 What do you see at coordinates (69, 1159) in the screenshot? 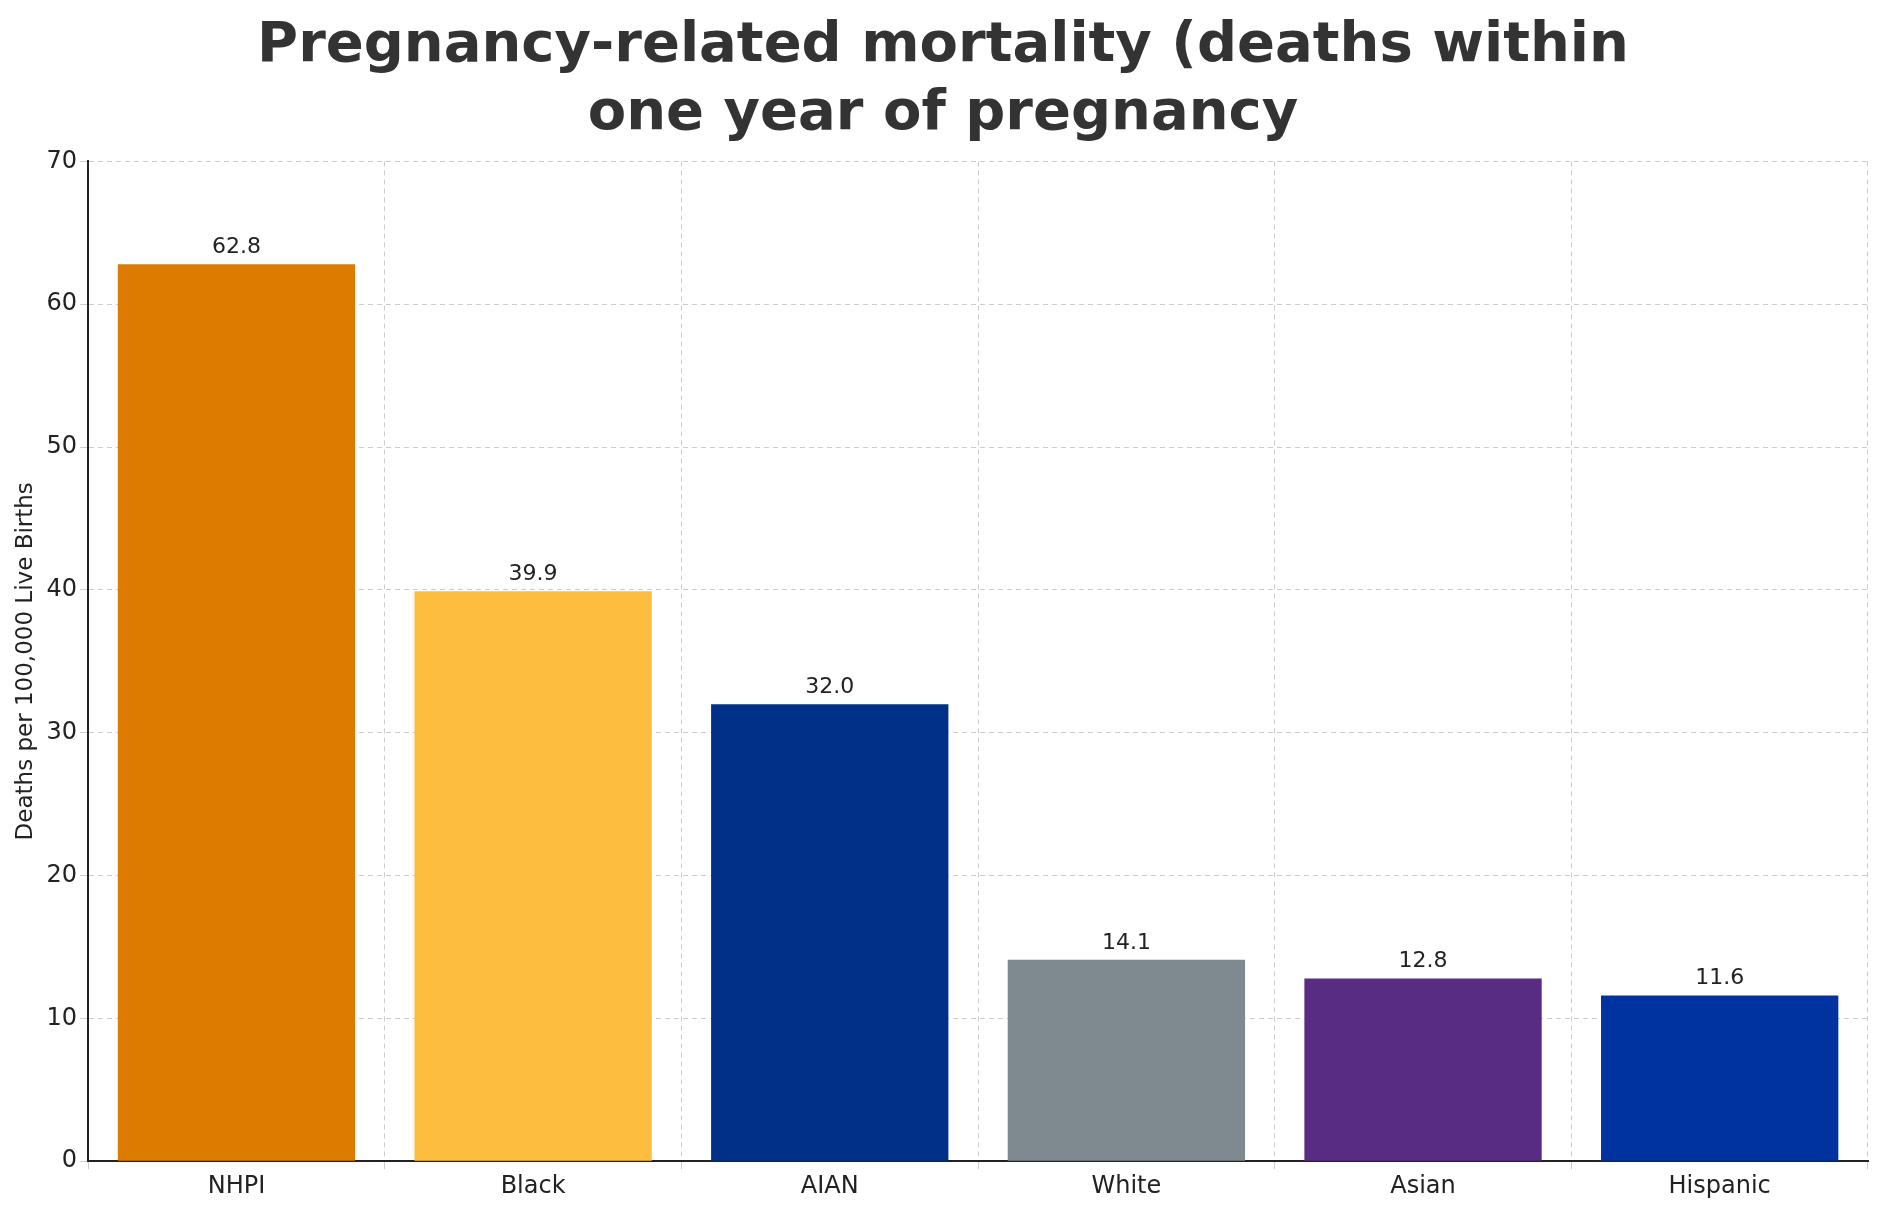
I see `y-tick-label: 0` at bounding box center [69, 1159].